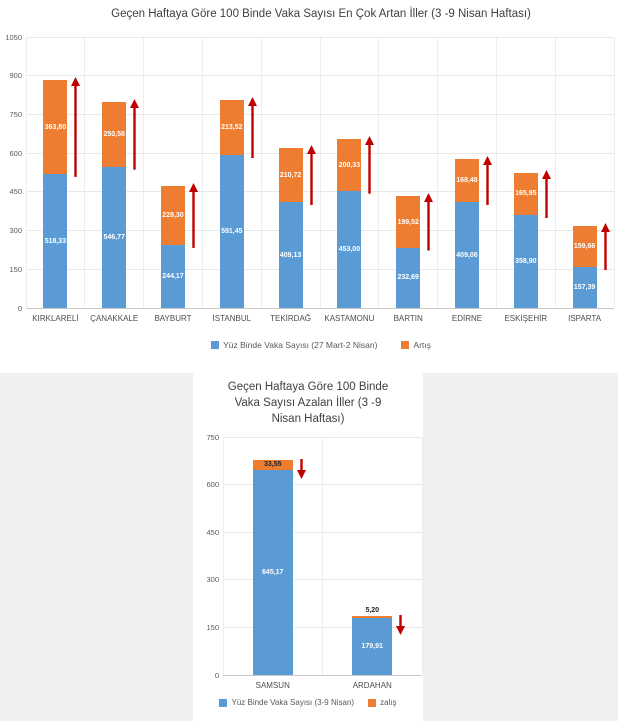  What do you see at coordinates (15, 76) in the screenshot?
I see `y-axis-tick-label: 900` at bounding box center [15, 76].